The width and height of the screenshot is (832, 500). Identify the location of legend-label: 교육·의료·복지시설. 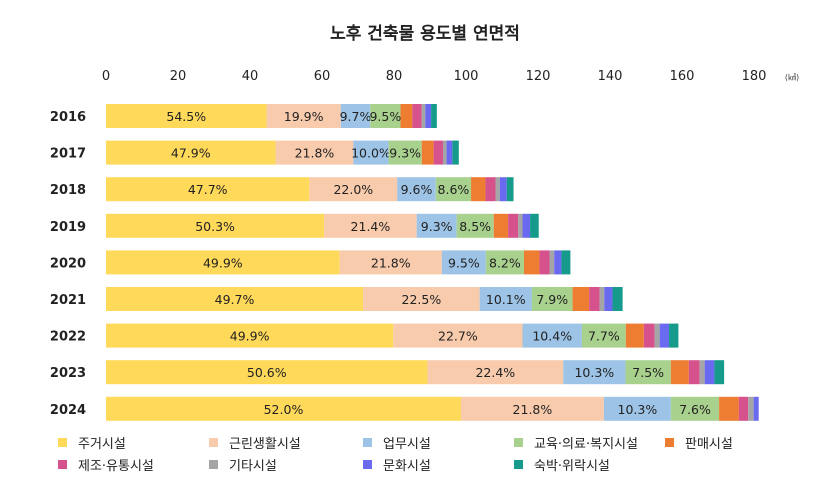
(586, 444).